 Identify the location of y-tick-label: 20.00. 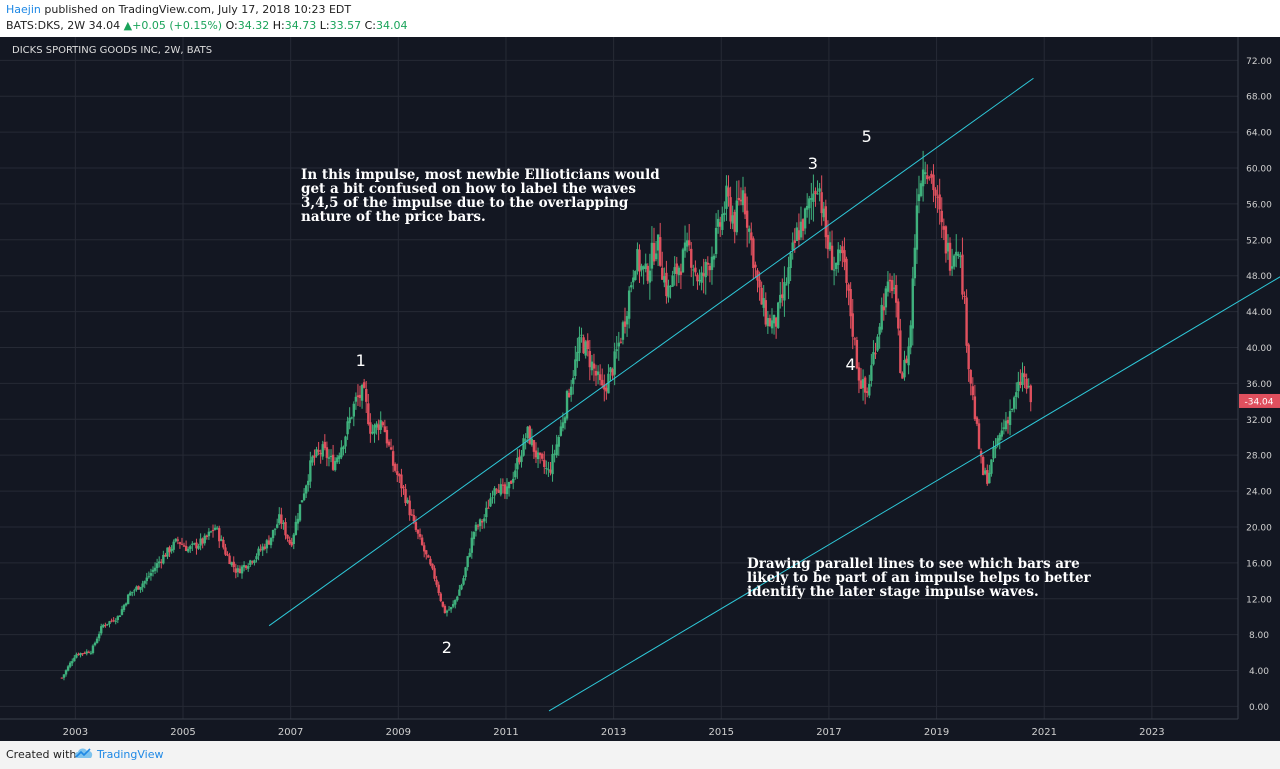
(1259, 528).